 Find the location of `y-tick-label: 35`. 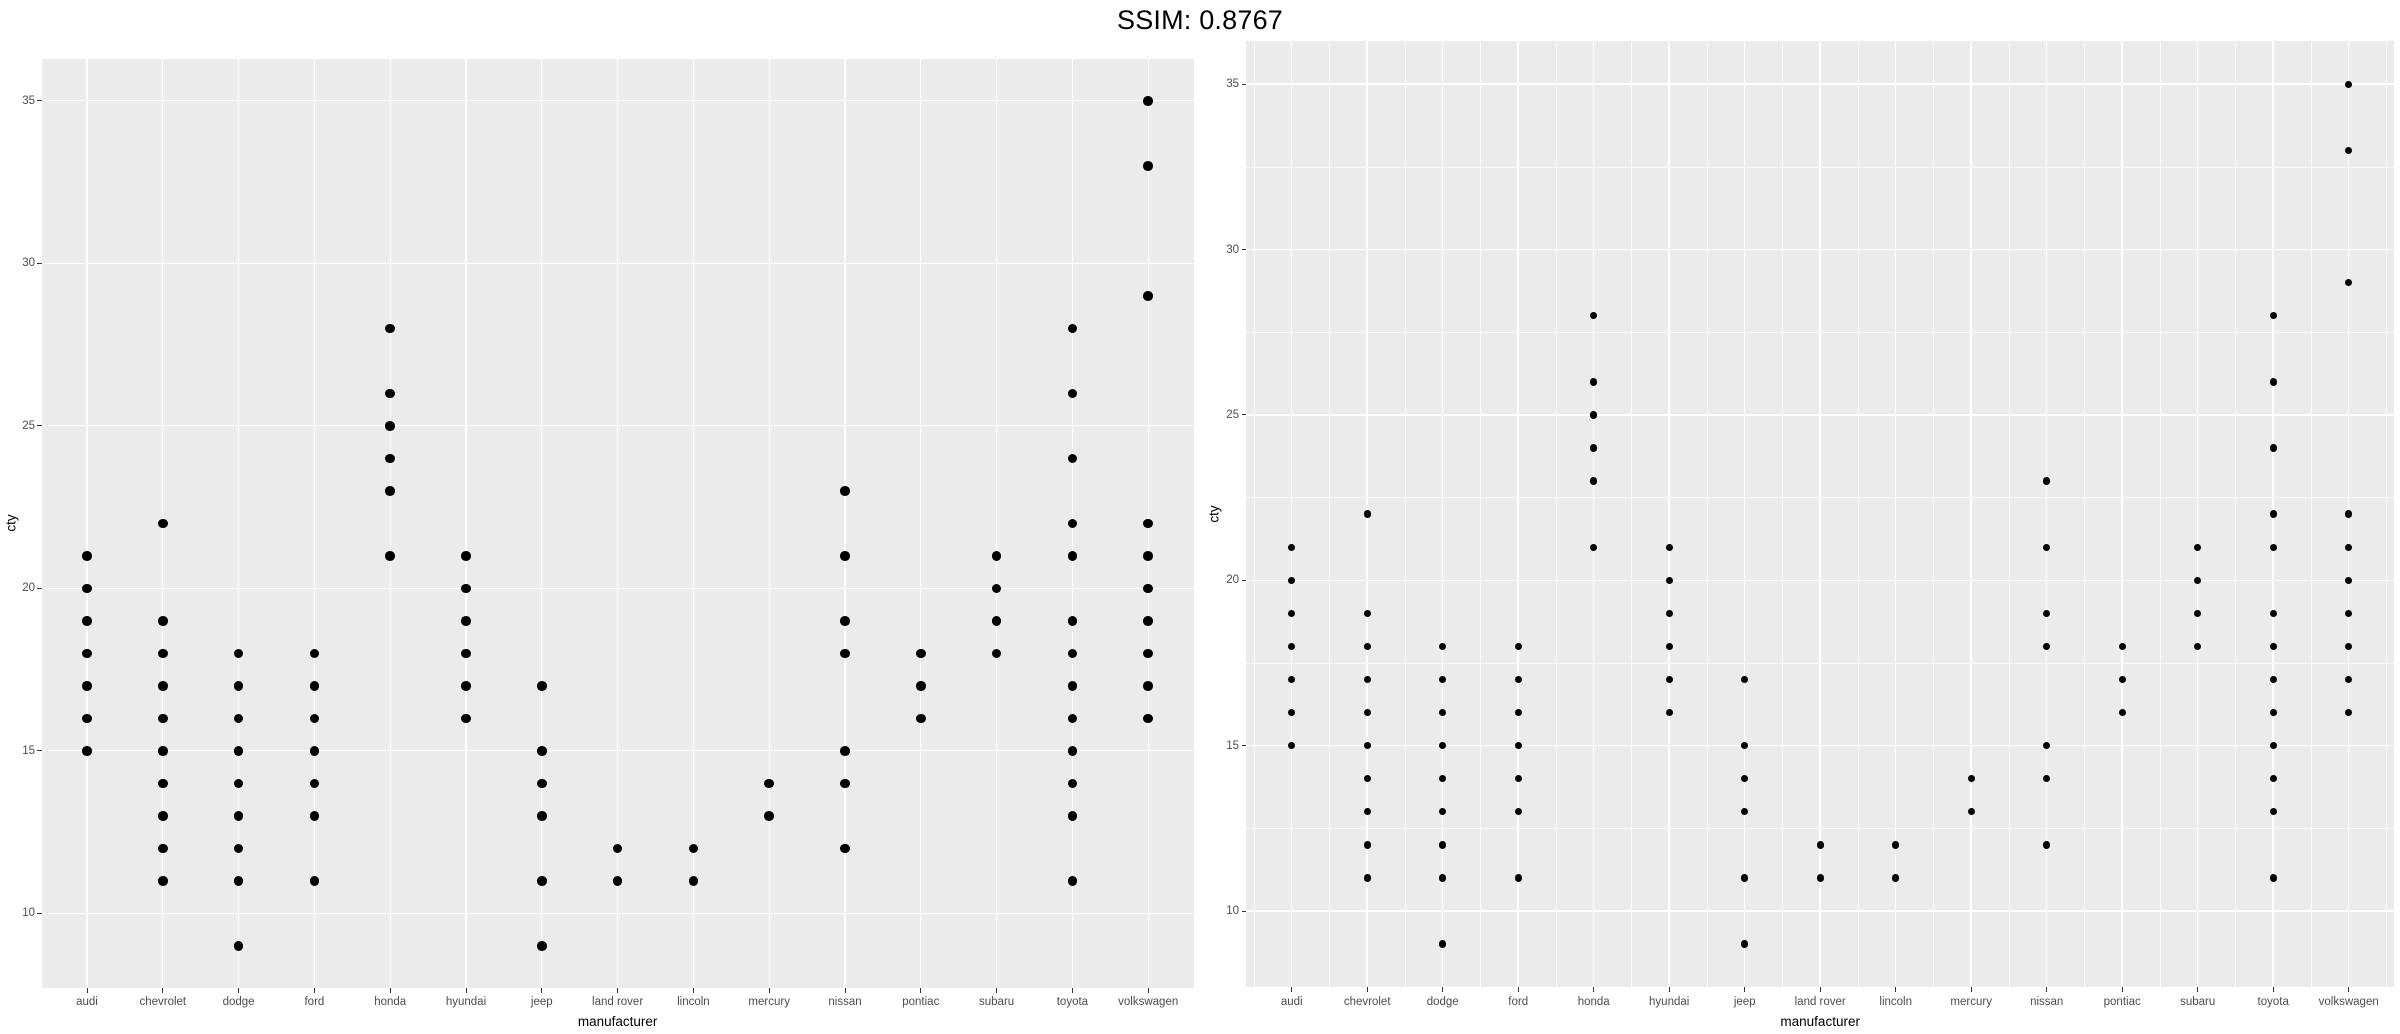

y-tick-label: 35 is located at coordinates (28, 100).